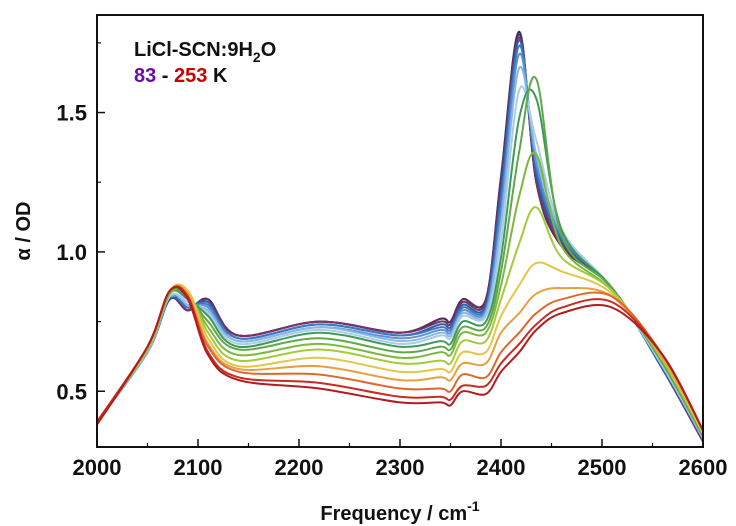 The height and width of the screenshot is (526, 736). Describe the element at coordinates (71, 391) in the screenshot. I see `y-tick-label: 0.5` at that location.